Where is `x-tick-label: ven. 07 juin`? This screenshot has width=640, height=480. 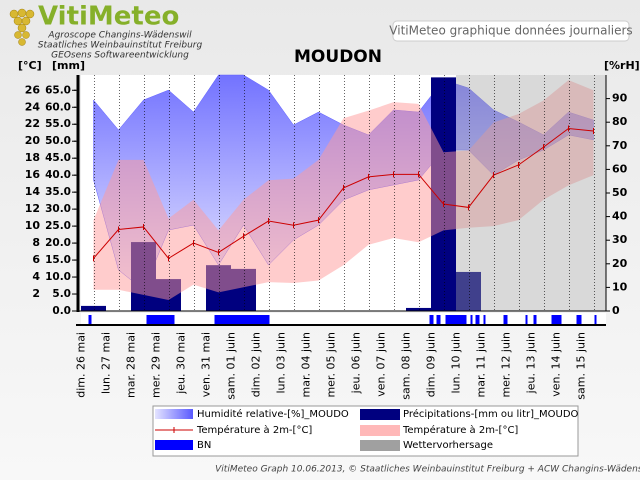
x-tick-label: ven. 07 juin is located at coordinates (381, 364).